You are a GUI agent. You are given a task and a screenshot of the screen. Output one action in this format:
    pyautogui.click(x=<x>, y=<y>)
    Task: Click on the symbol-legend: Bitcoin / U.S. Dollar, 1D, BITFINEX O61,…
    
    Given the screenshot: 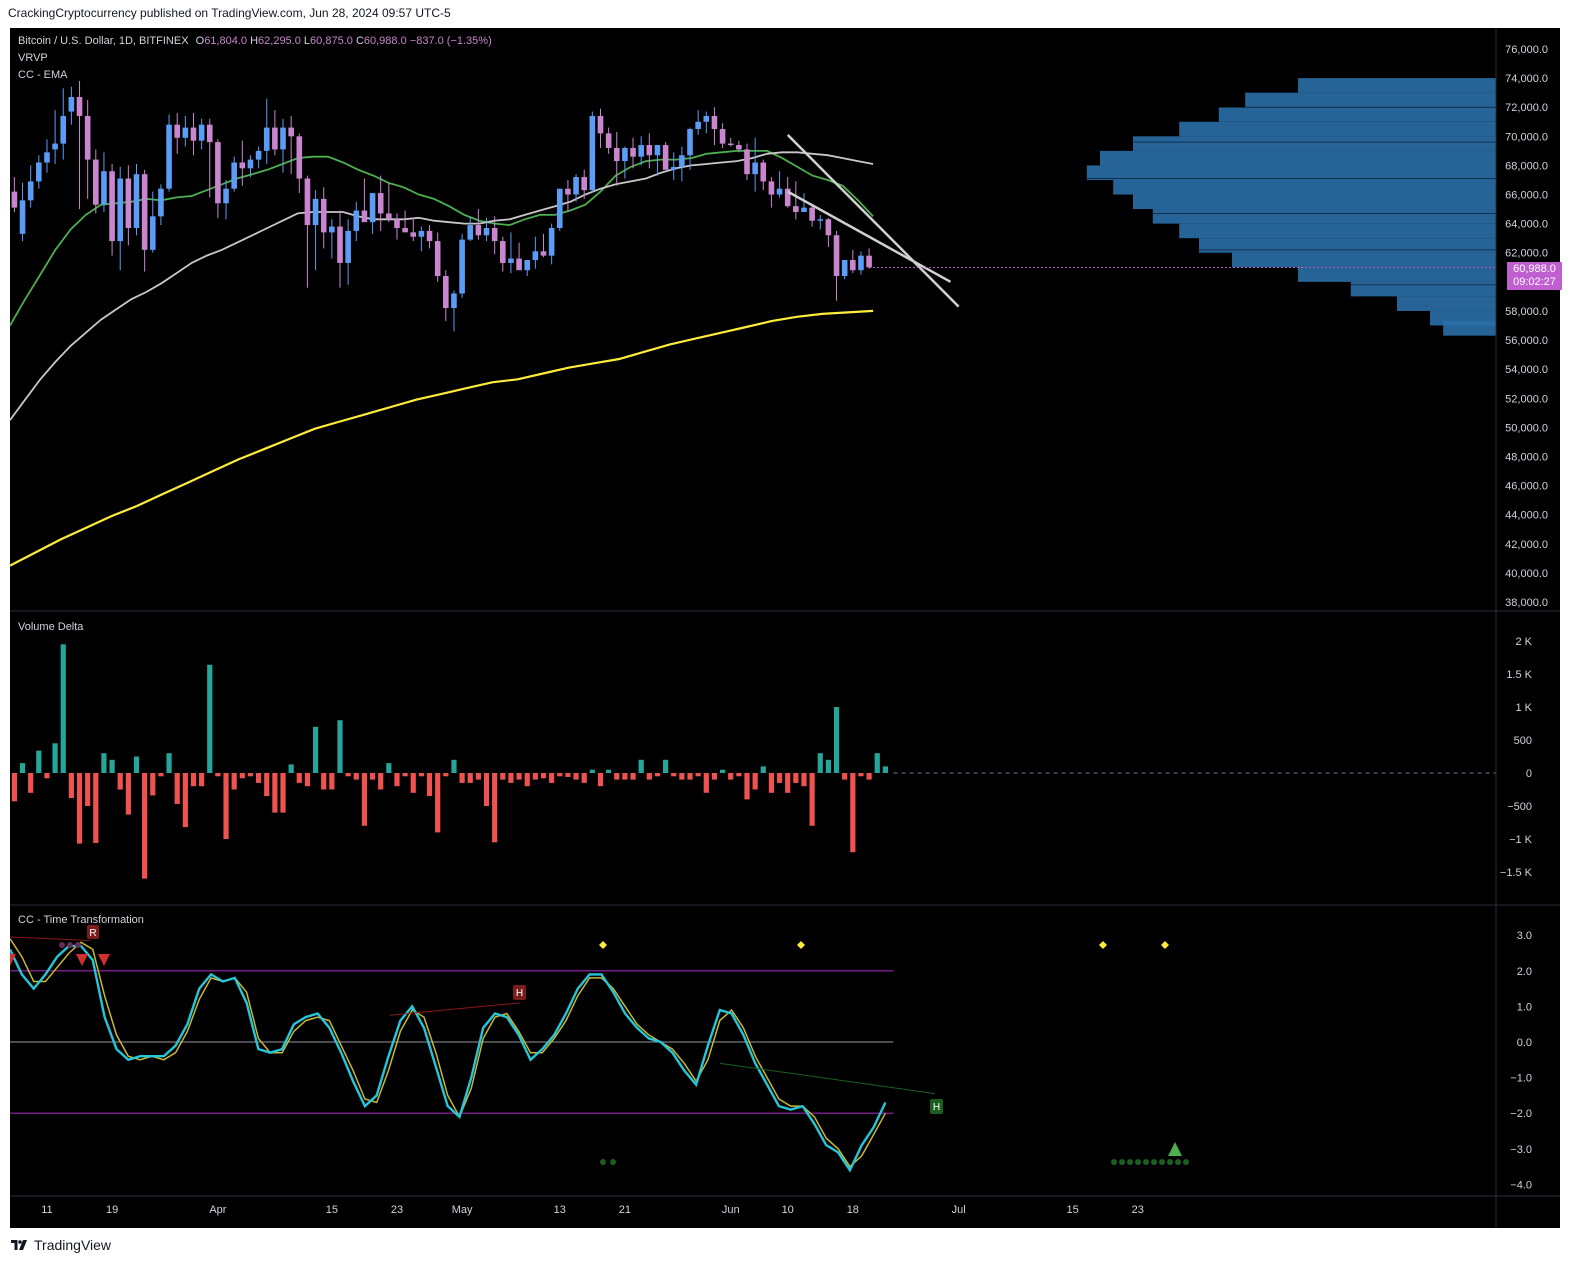 What is the action you would take?
    pyautogui.click(x=255, y=41)
    